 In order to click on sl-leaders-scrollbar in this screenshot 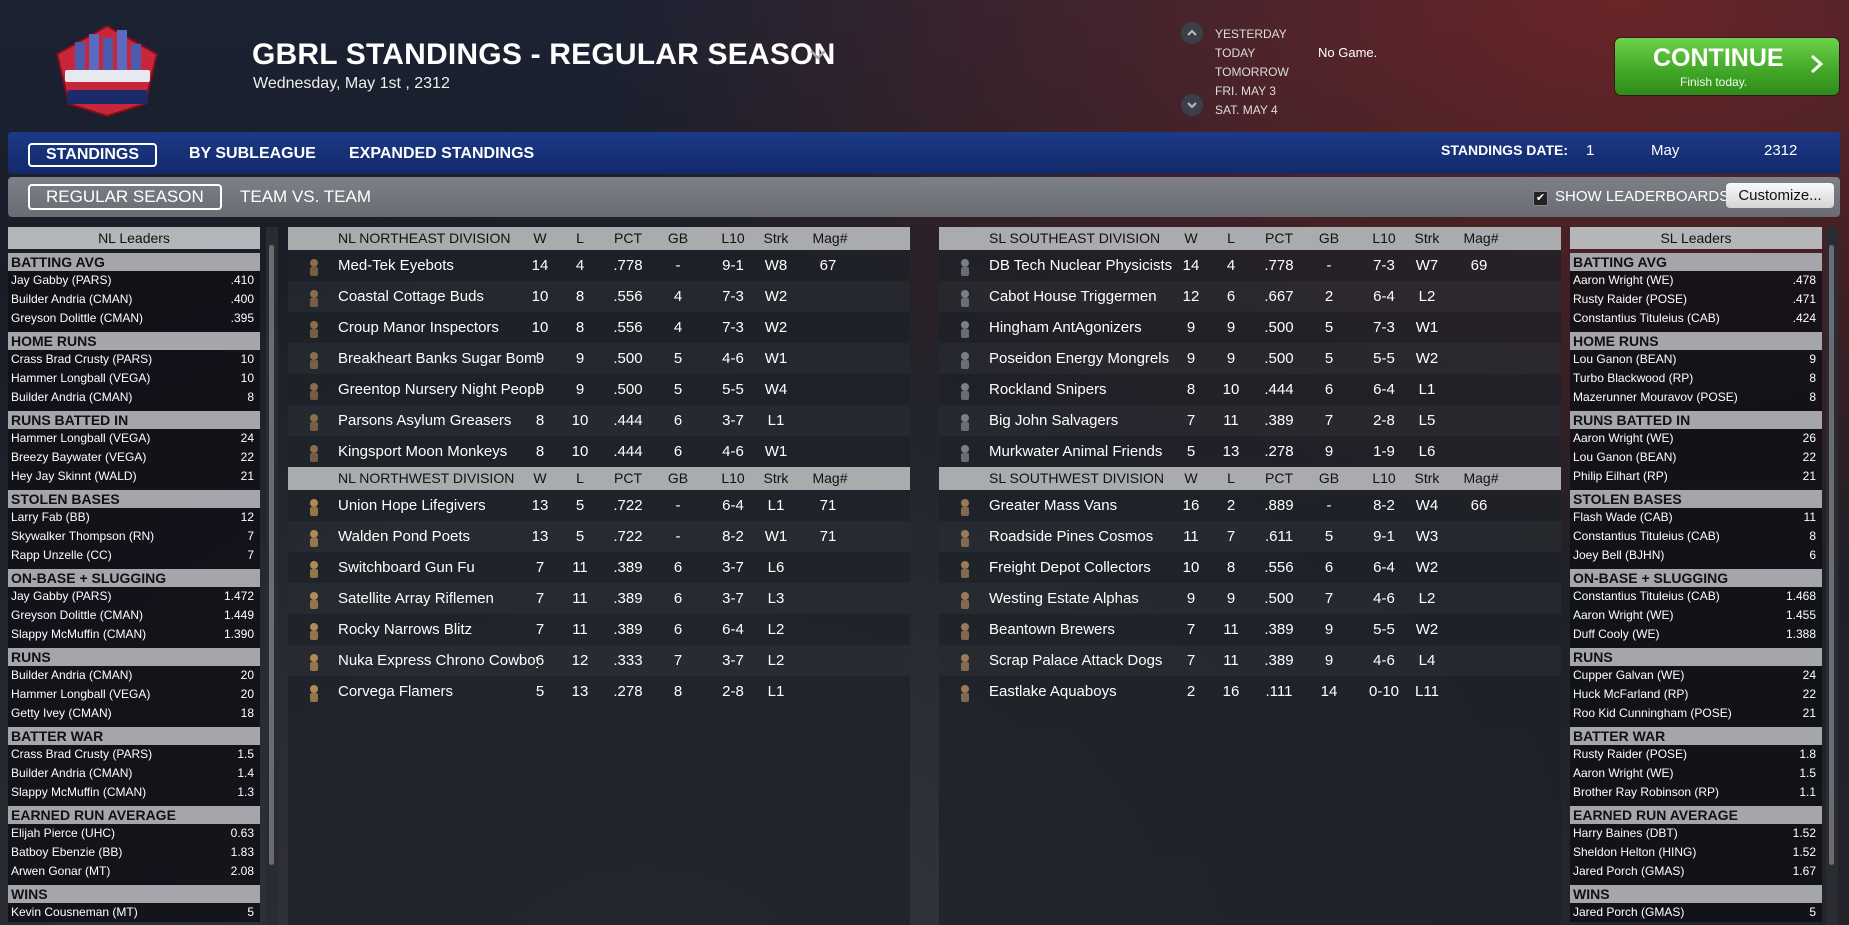, I will do `click(1832, 576)`.